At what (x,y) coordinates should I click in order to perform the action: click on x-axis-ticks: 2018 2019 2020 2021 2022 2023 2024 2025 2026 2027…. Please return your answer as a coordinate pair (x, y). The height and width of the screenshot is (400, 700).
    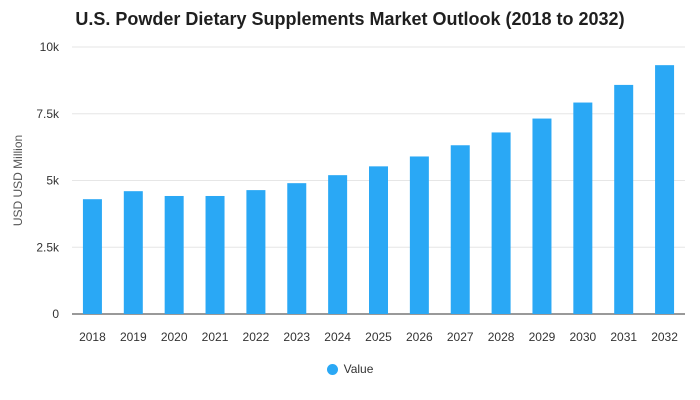
    Looking at the image, I should click on (378, 337).